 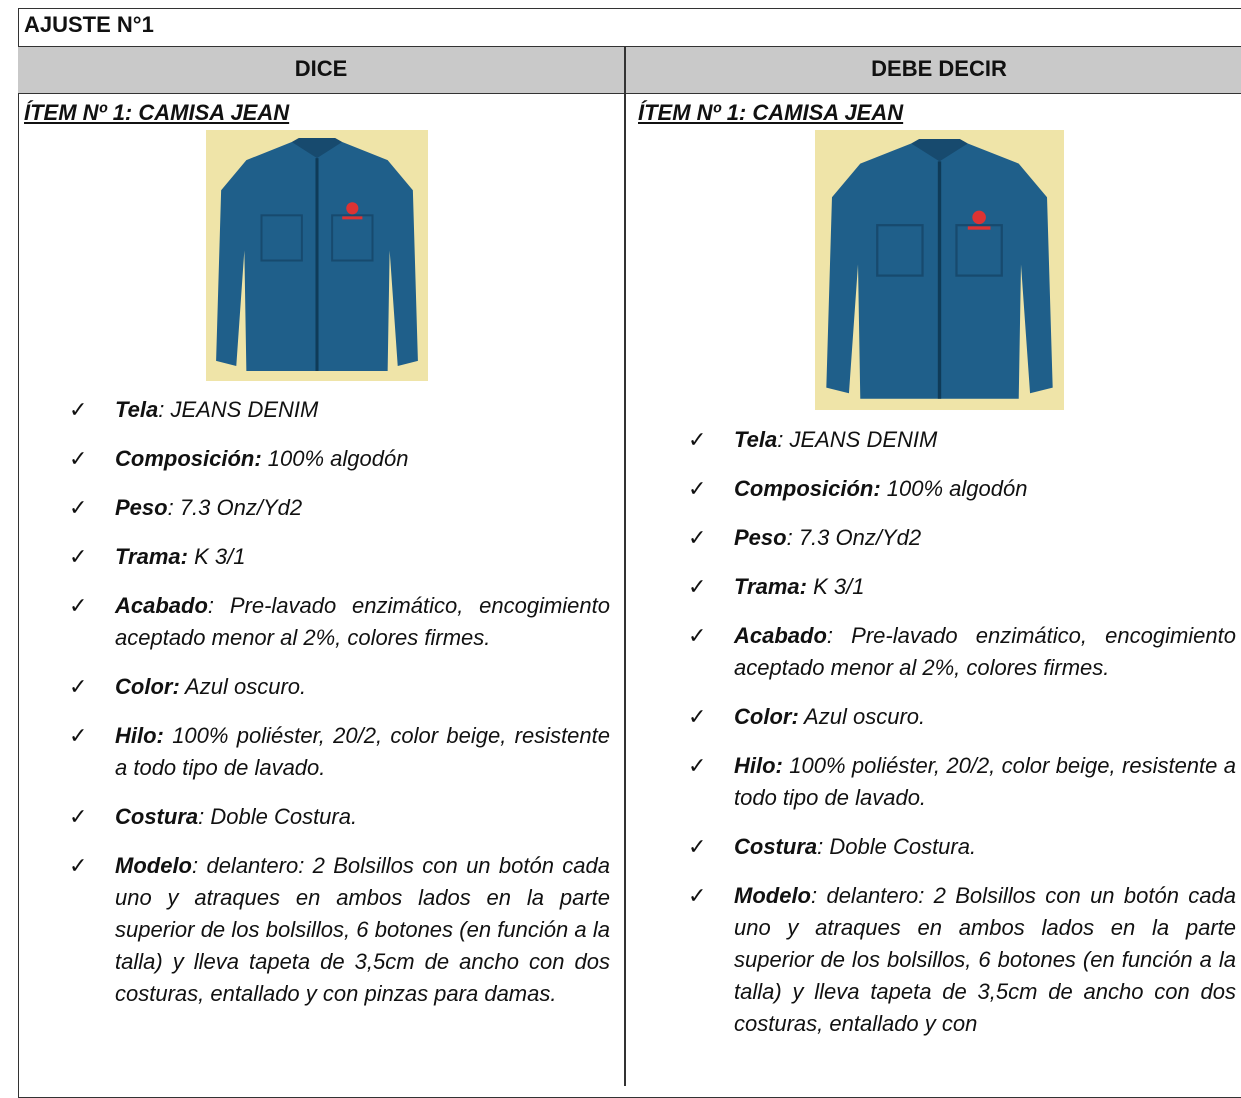 What do you see at coordinates (89, 24) in the screenshot?
I see `title: AJUSTE N°1` at bounding box center [89, 24].